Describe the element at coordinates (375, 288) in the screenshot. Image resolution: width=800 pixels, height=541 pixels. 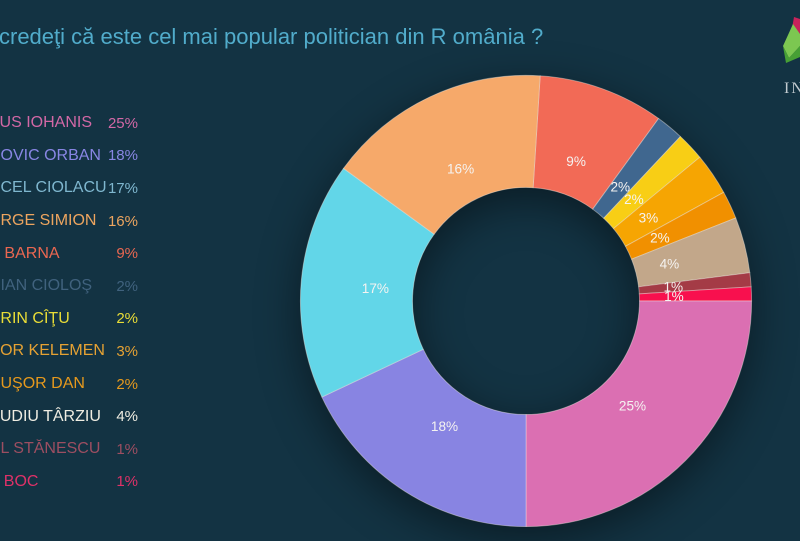
I see `svg-text: 17%` at that location.